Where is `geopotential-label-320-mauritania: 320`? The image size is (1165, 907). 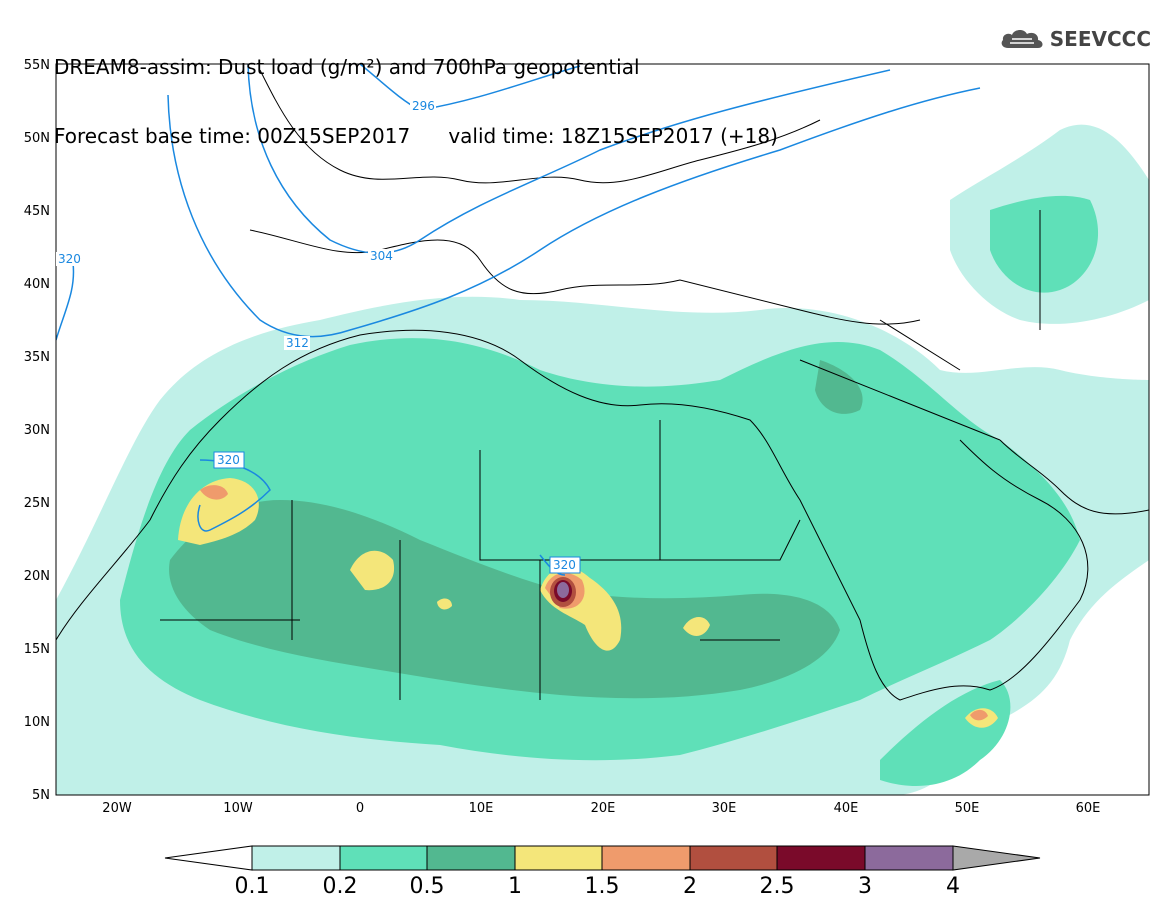
geopotential-label-320-mauritania: 320 is located at coordinates (228, 460).